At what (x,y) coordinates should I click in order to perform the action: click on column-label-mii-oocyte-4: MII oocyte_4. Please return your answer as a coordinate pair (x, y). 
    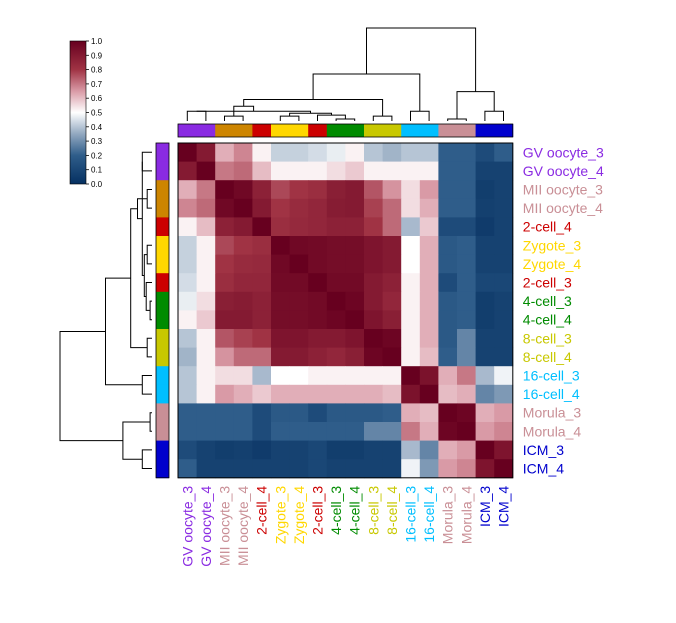
    Looking at the image, I should click on (243, 526).